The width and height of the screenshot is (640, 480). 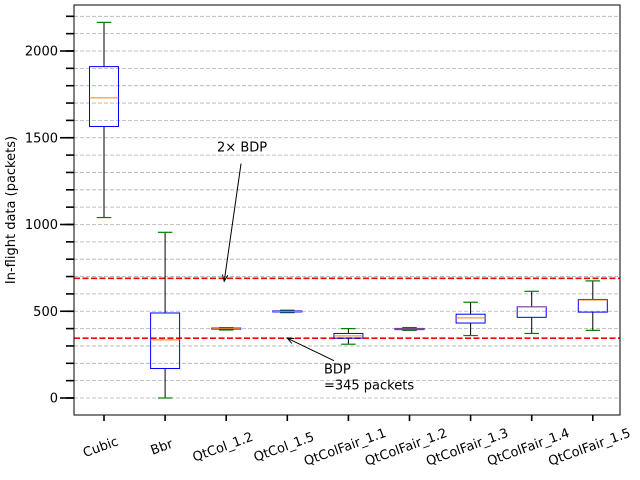 What do you see at coordinates (100, 447) in the screenshot?
I see `x-tick-label: Cubic` at bounding box center [100, 447].